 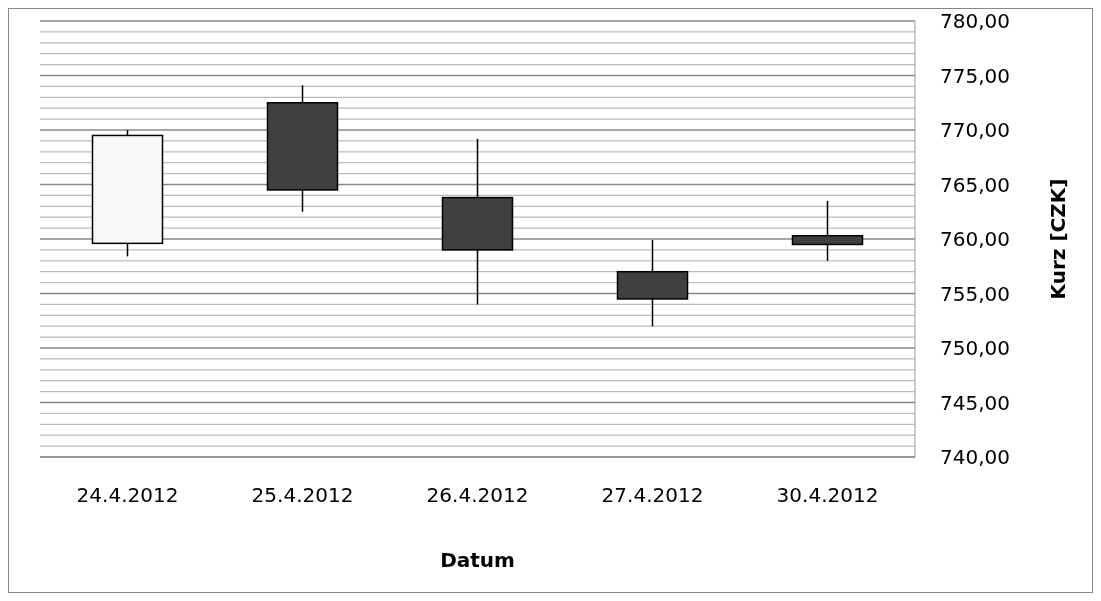 What do you see at coordinates (827, 231) in the screenshot?
I see `candlestick` at bounding box center [827, 231].